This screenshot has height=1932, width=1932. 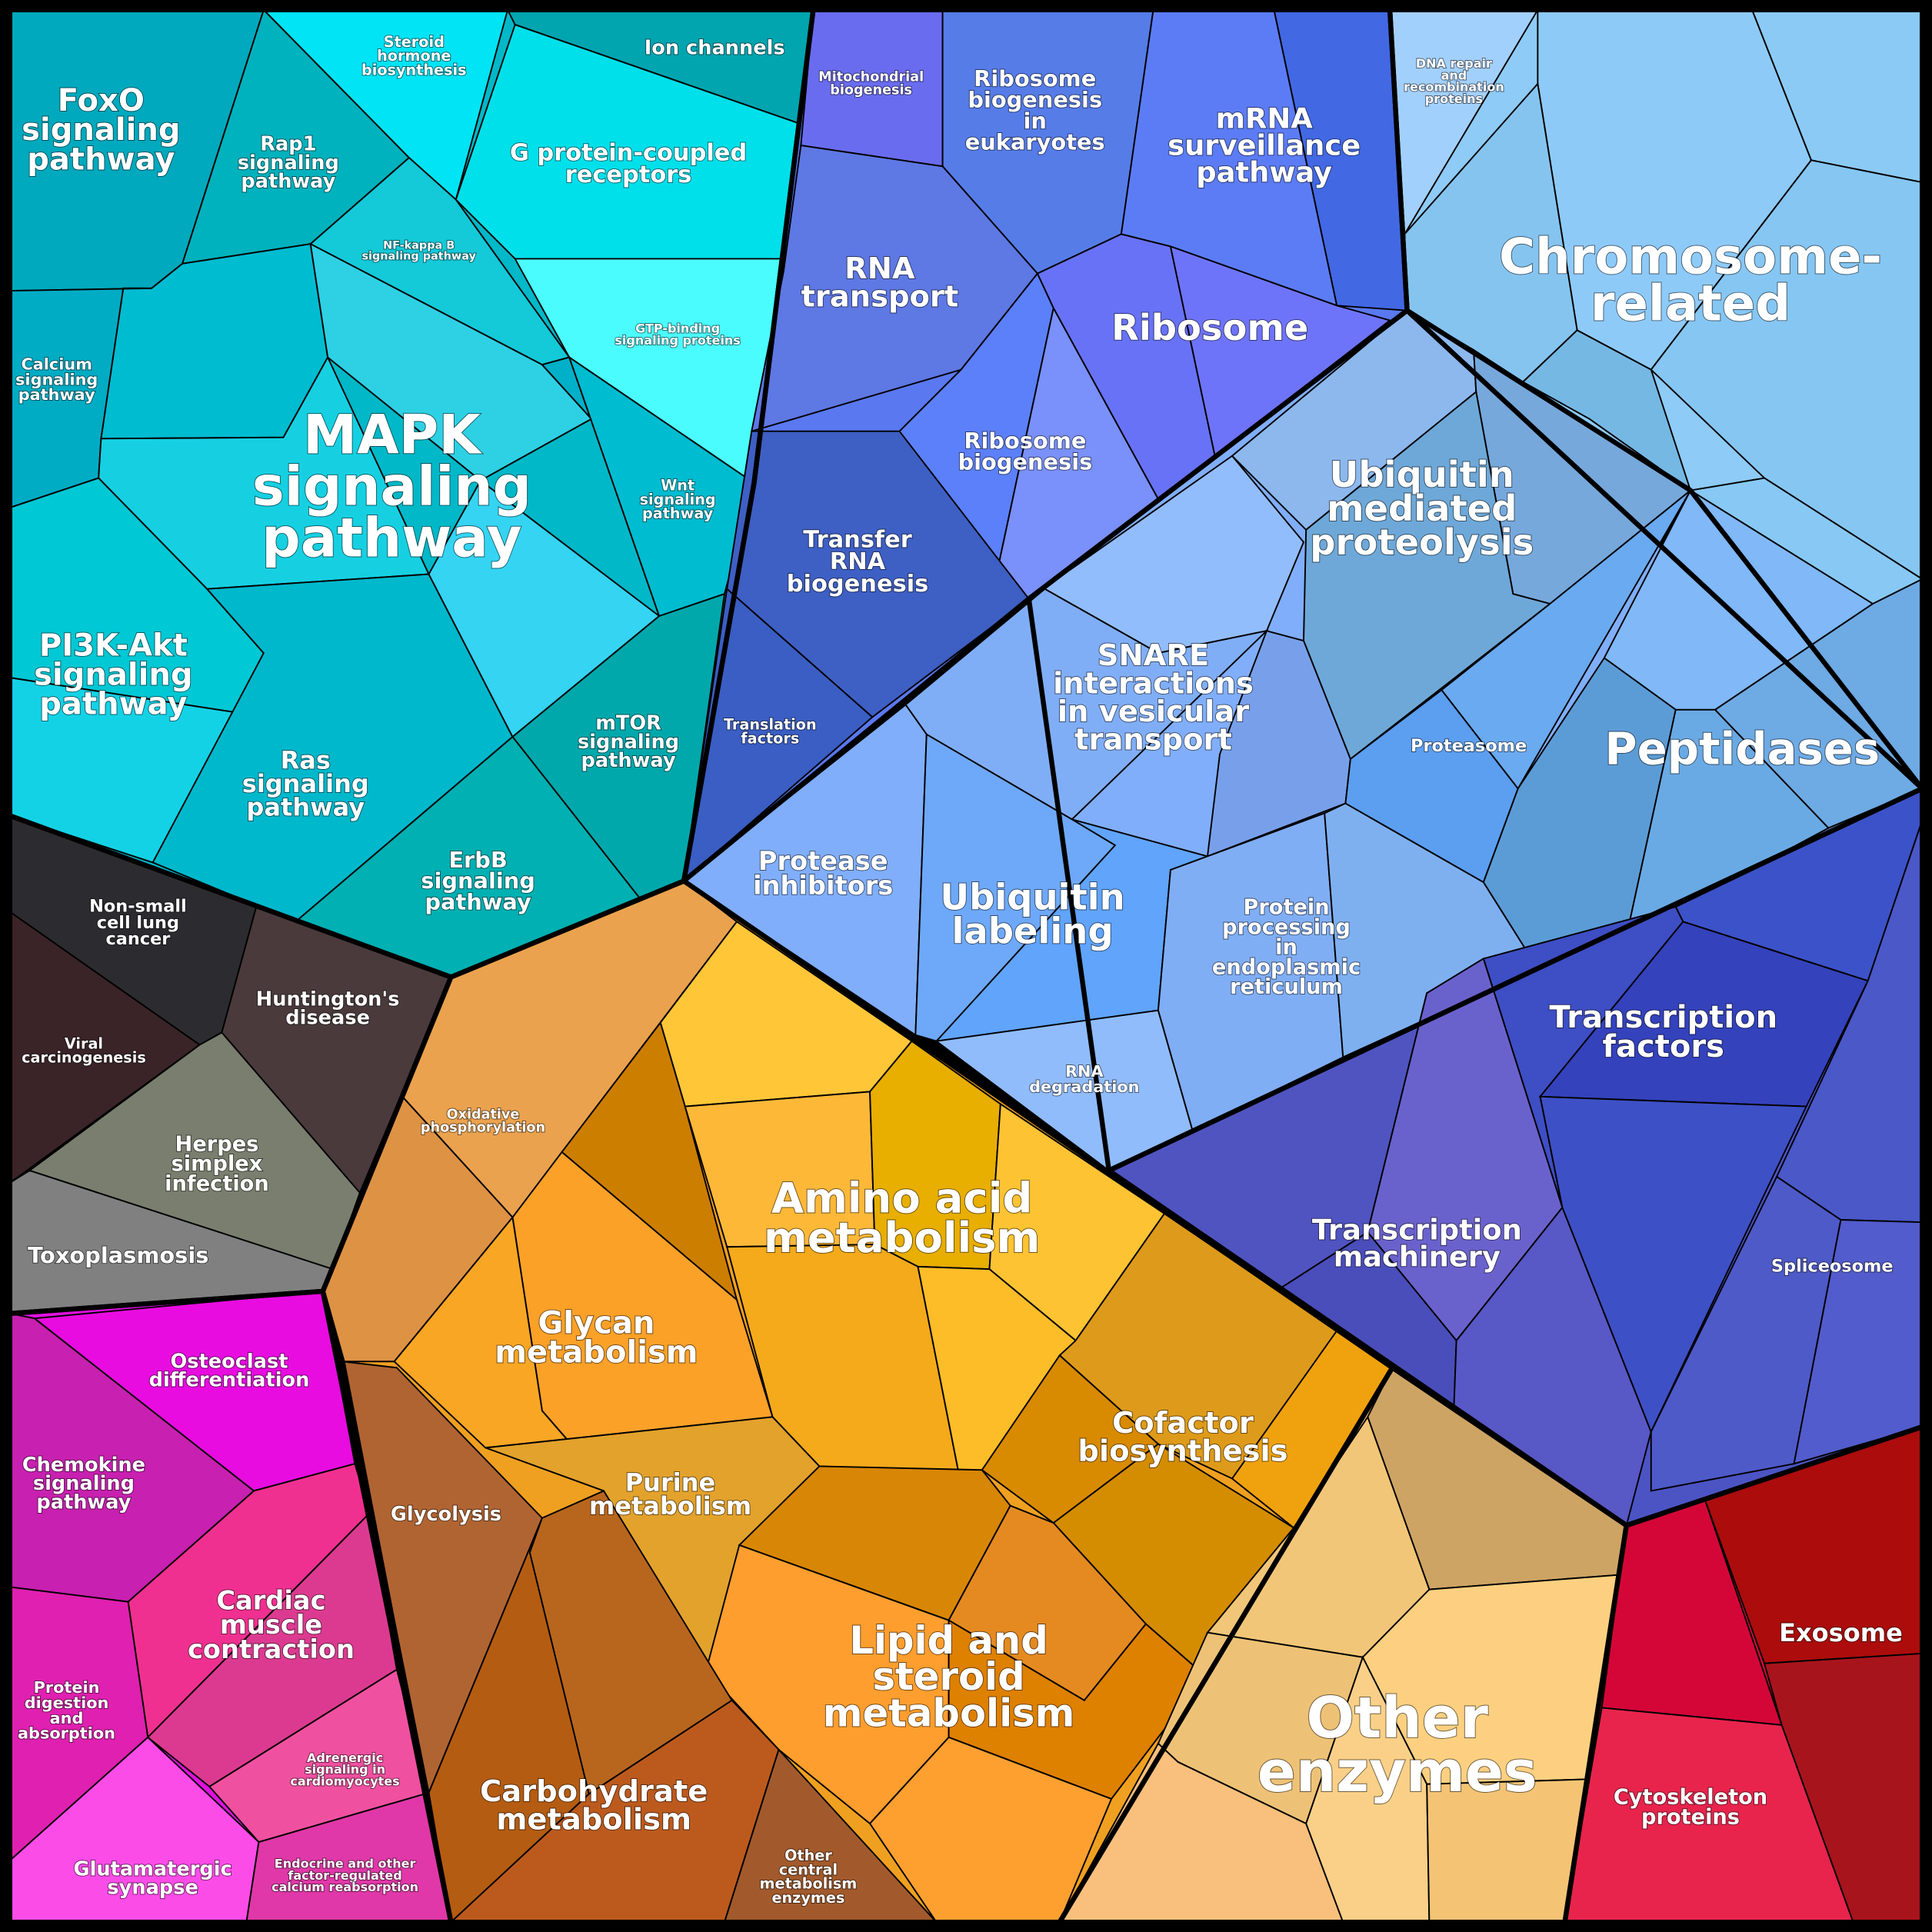 What do you see at coordinates (1265, 118) in the screenshot?
I see `label-line: mRNA` at bounding box center [1265, 118].